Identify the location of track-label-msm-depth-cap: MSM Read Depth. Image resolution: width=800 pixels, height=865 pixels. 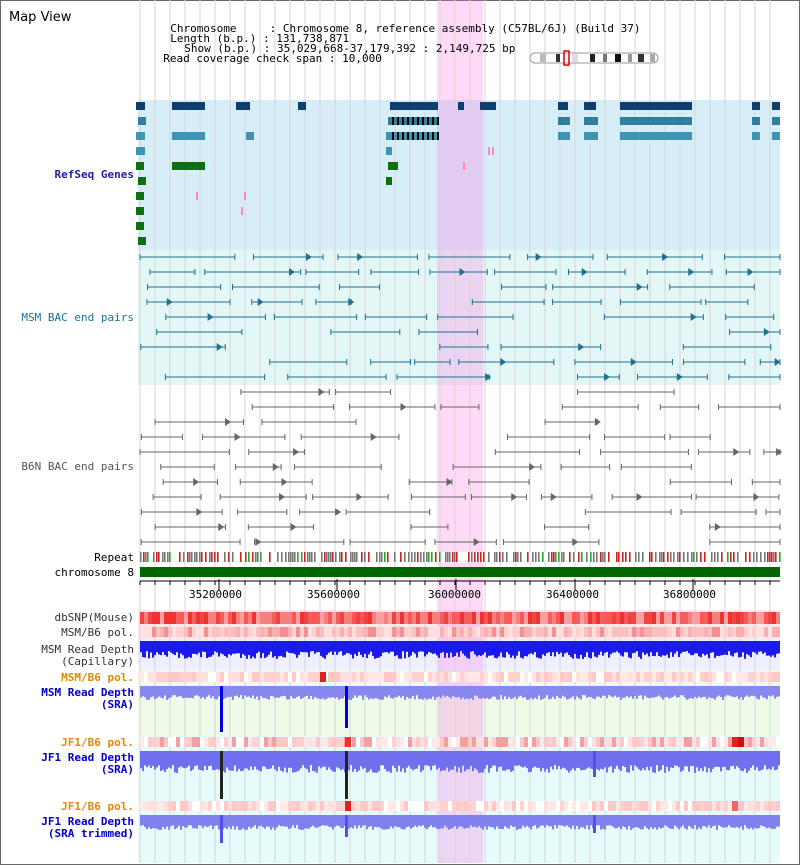
(87, 649).